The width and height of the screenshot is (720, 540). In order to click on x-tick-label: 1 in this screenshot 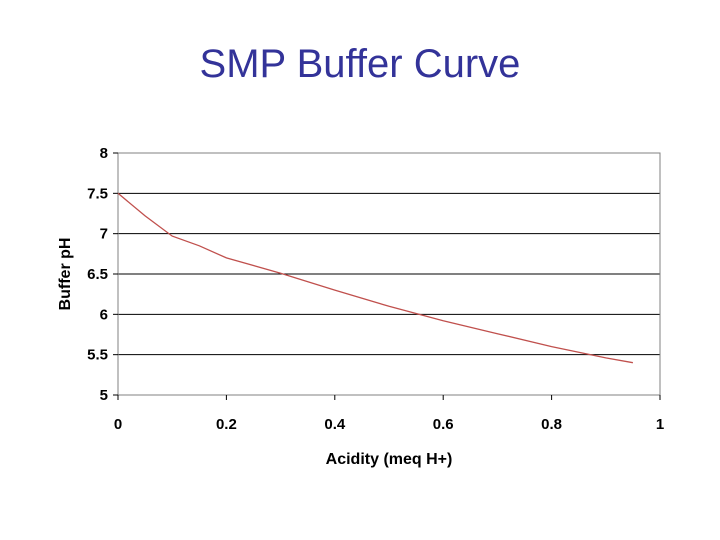, I will do `click(660, 424)`.